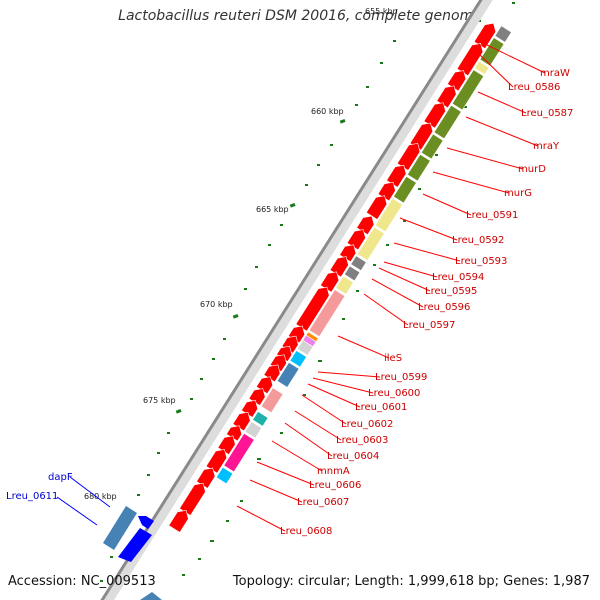 The image size is (600, 600). What do you see at coordinates (481, 261) in the screenshot?
I see `label-Lreu_0593: Lreu_0593` at bounding box center [481, 261].